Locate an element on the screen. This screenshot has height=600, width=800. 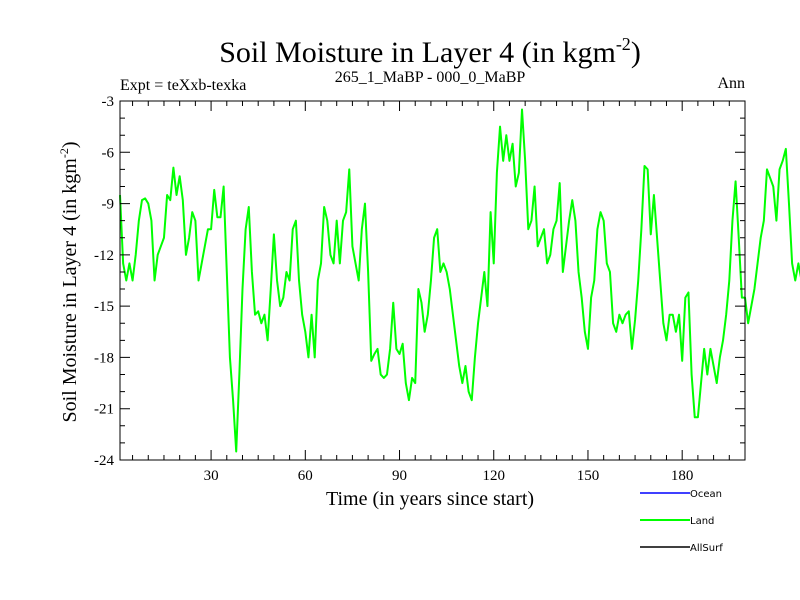
x-tick-label: 90 is located at coordinates (399, 476).